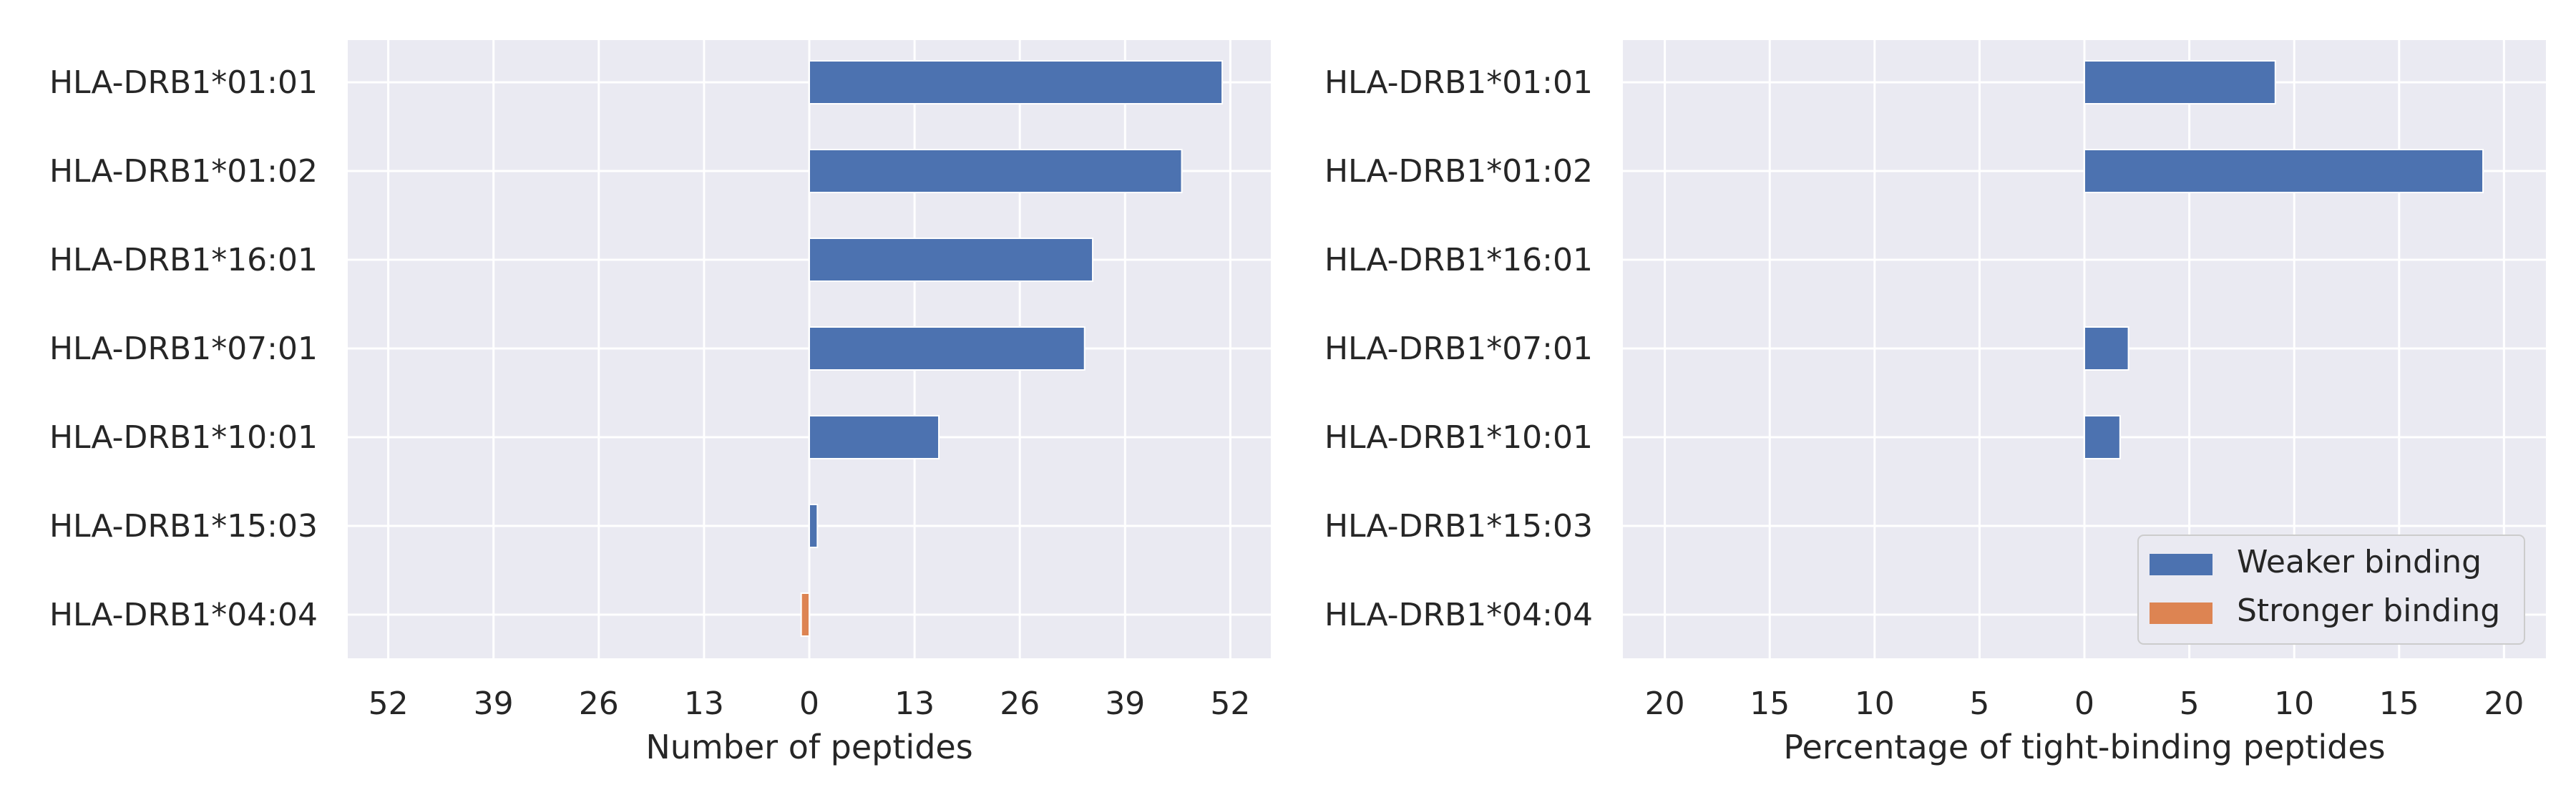 This screenshot has height=805, width=2576. Describe the element at coordinates (2368, 610) in the screenshot. I see `legend-label-stronger: Stronger binding` at that location.